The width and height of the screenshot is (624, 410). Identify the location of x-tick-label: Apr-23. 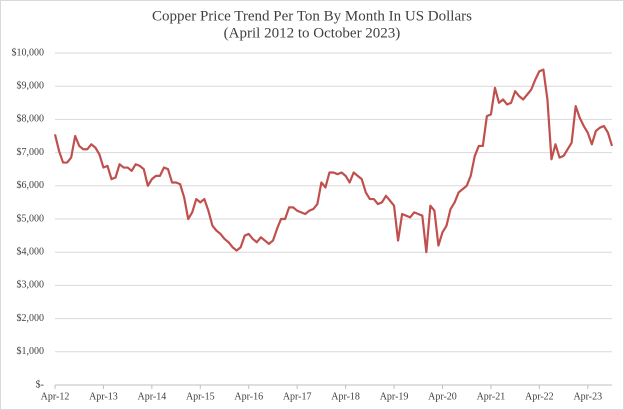
(587, 396).